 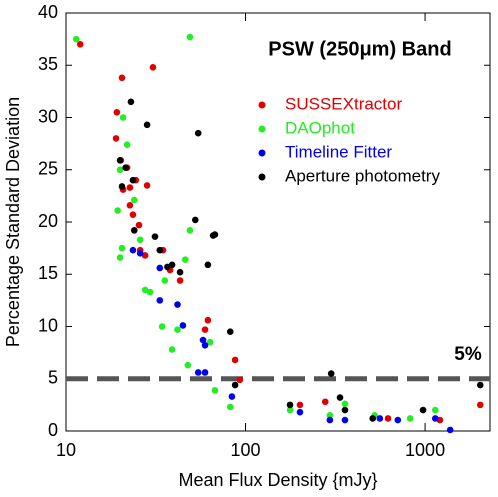 I want to click on y-tick-label: 35, so click(x=48, y=64).